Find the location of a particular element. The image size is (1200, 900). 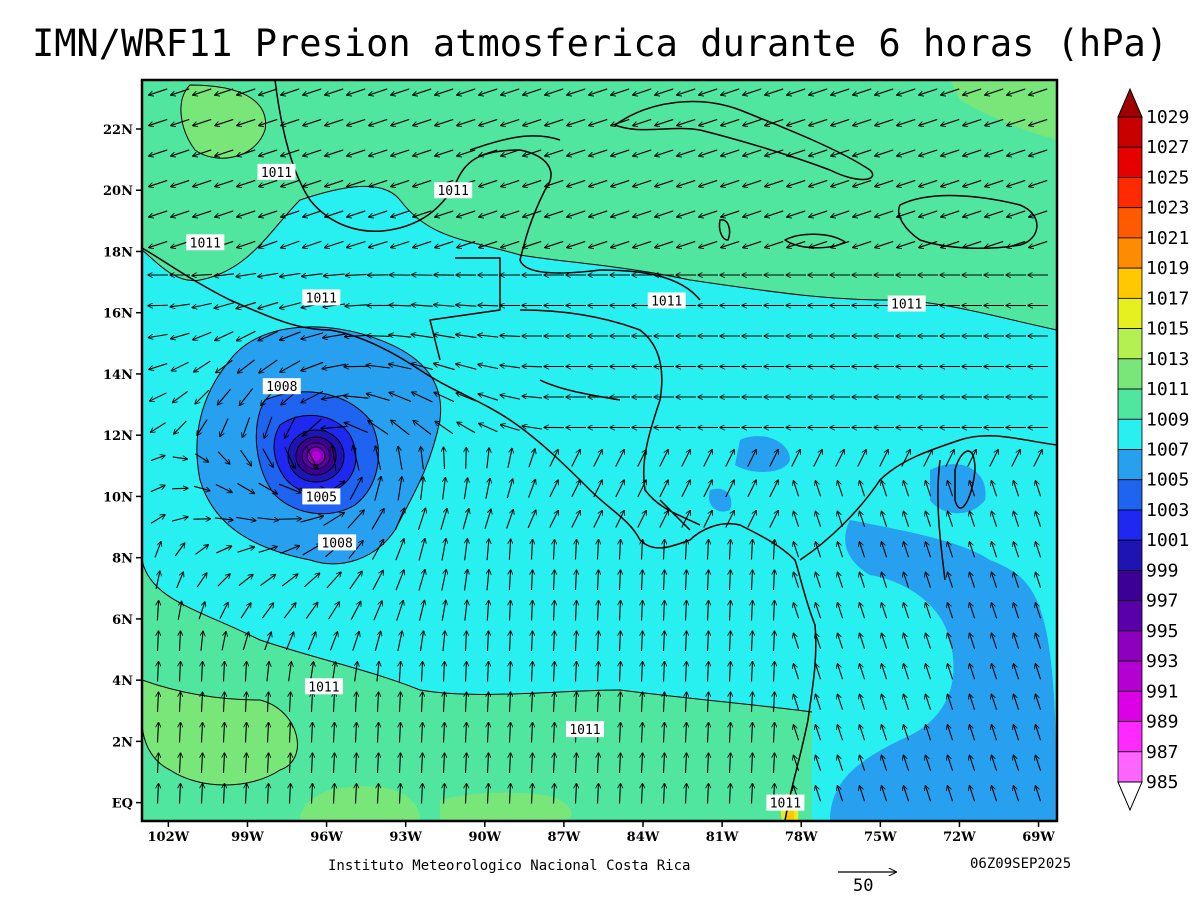

x-tick-label: 78W is located at coordinates (801, 837).